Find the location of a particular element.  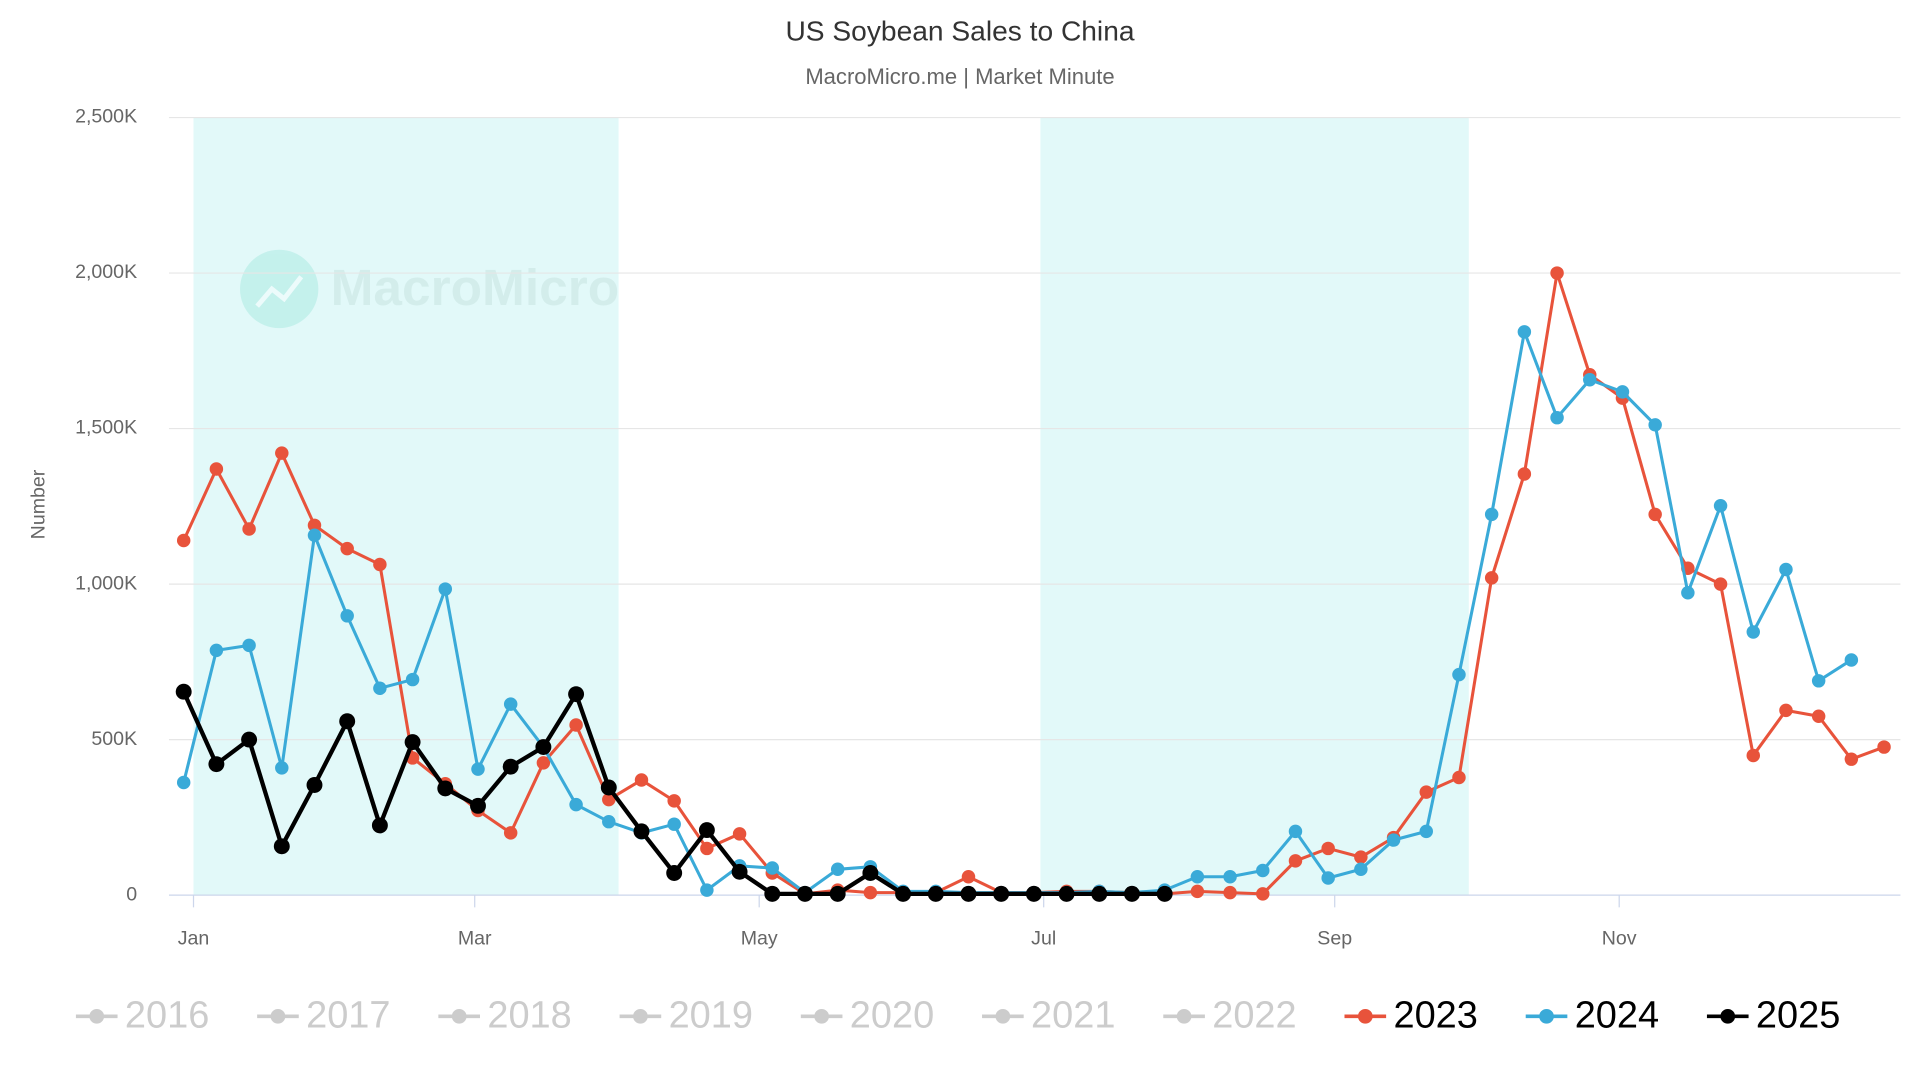

watermark-logo is located at coordinates (279, 289).